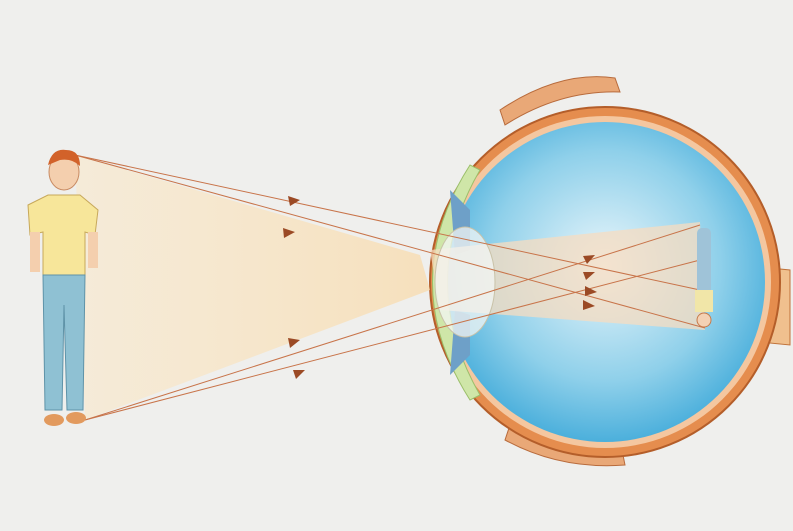 The height and width of the screenshot is (531, 793). I want to click on retinal-image, so click(704, 278).